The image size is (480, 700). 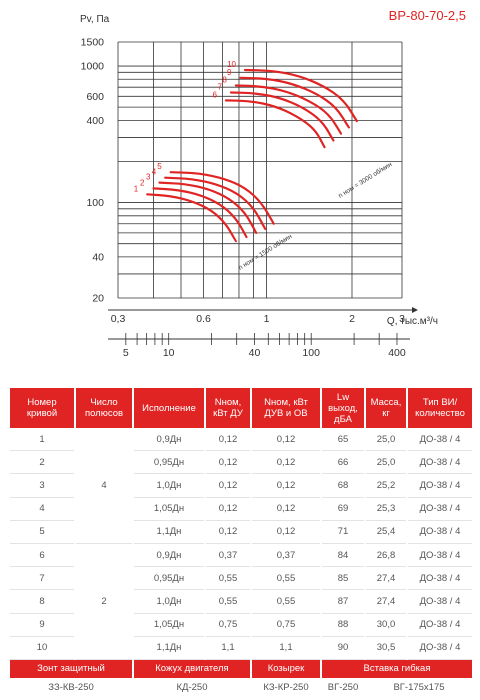 I want to click on header-power-duv: Nном, кВт ДУВ и ОВ, so click(x=286, y=408).